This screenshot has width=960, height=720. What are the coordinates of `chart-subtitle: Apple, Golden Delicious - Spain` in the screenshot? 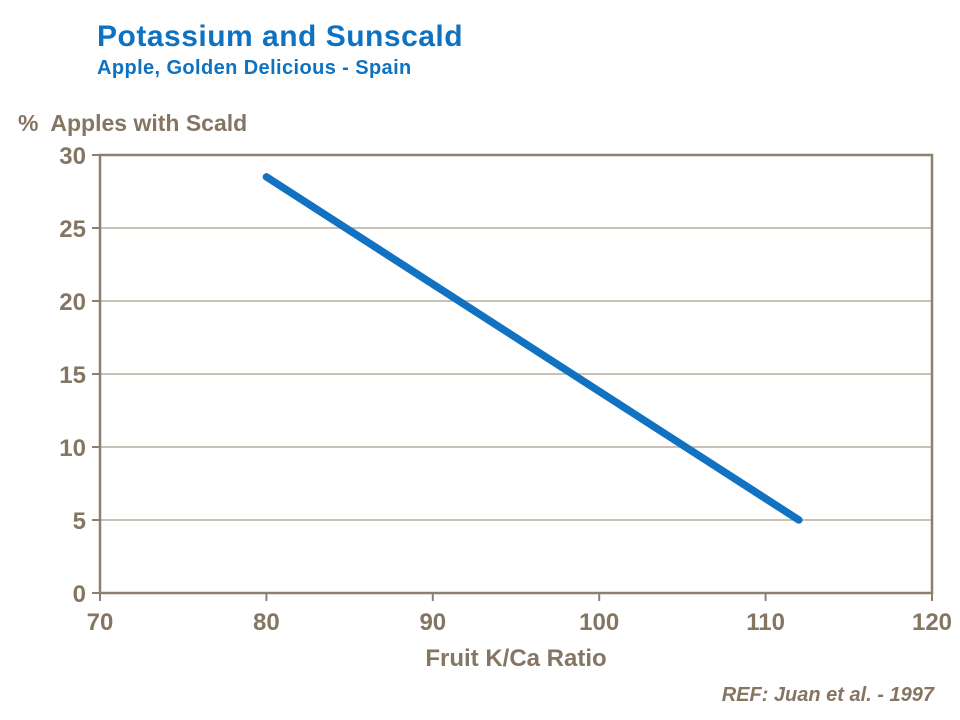 It's located at (254, 68).